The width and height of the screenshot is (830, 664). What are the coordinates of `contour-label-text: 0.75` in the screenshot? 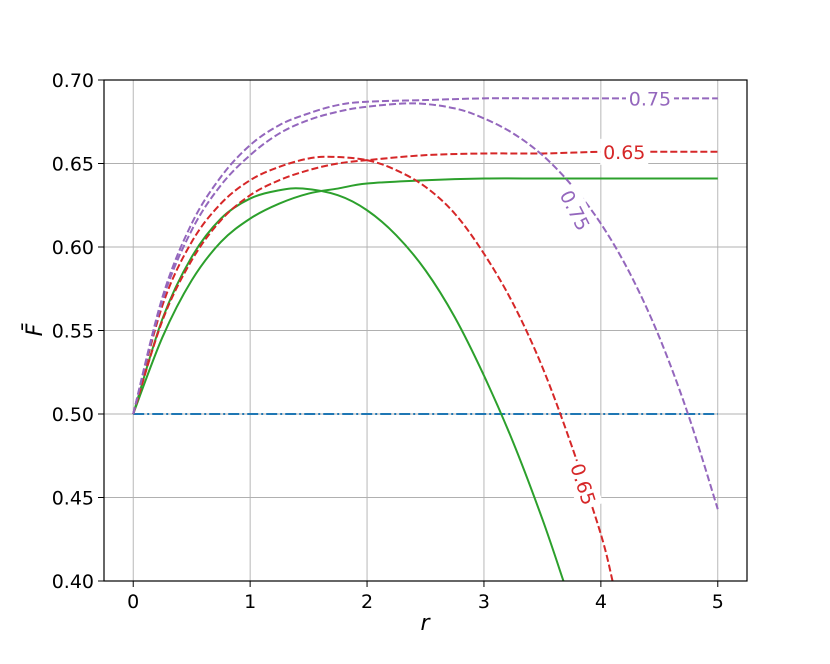 It's located at (650, 99).